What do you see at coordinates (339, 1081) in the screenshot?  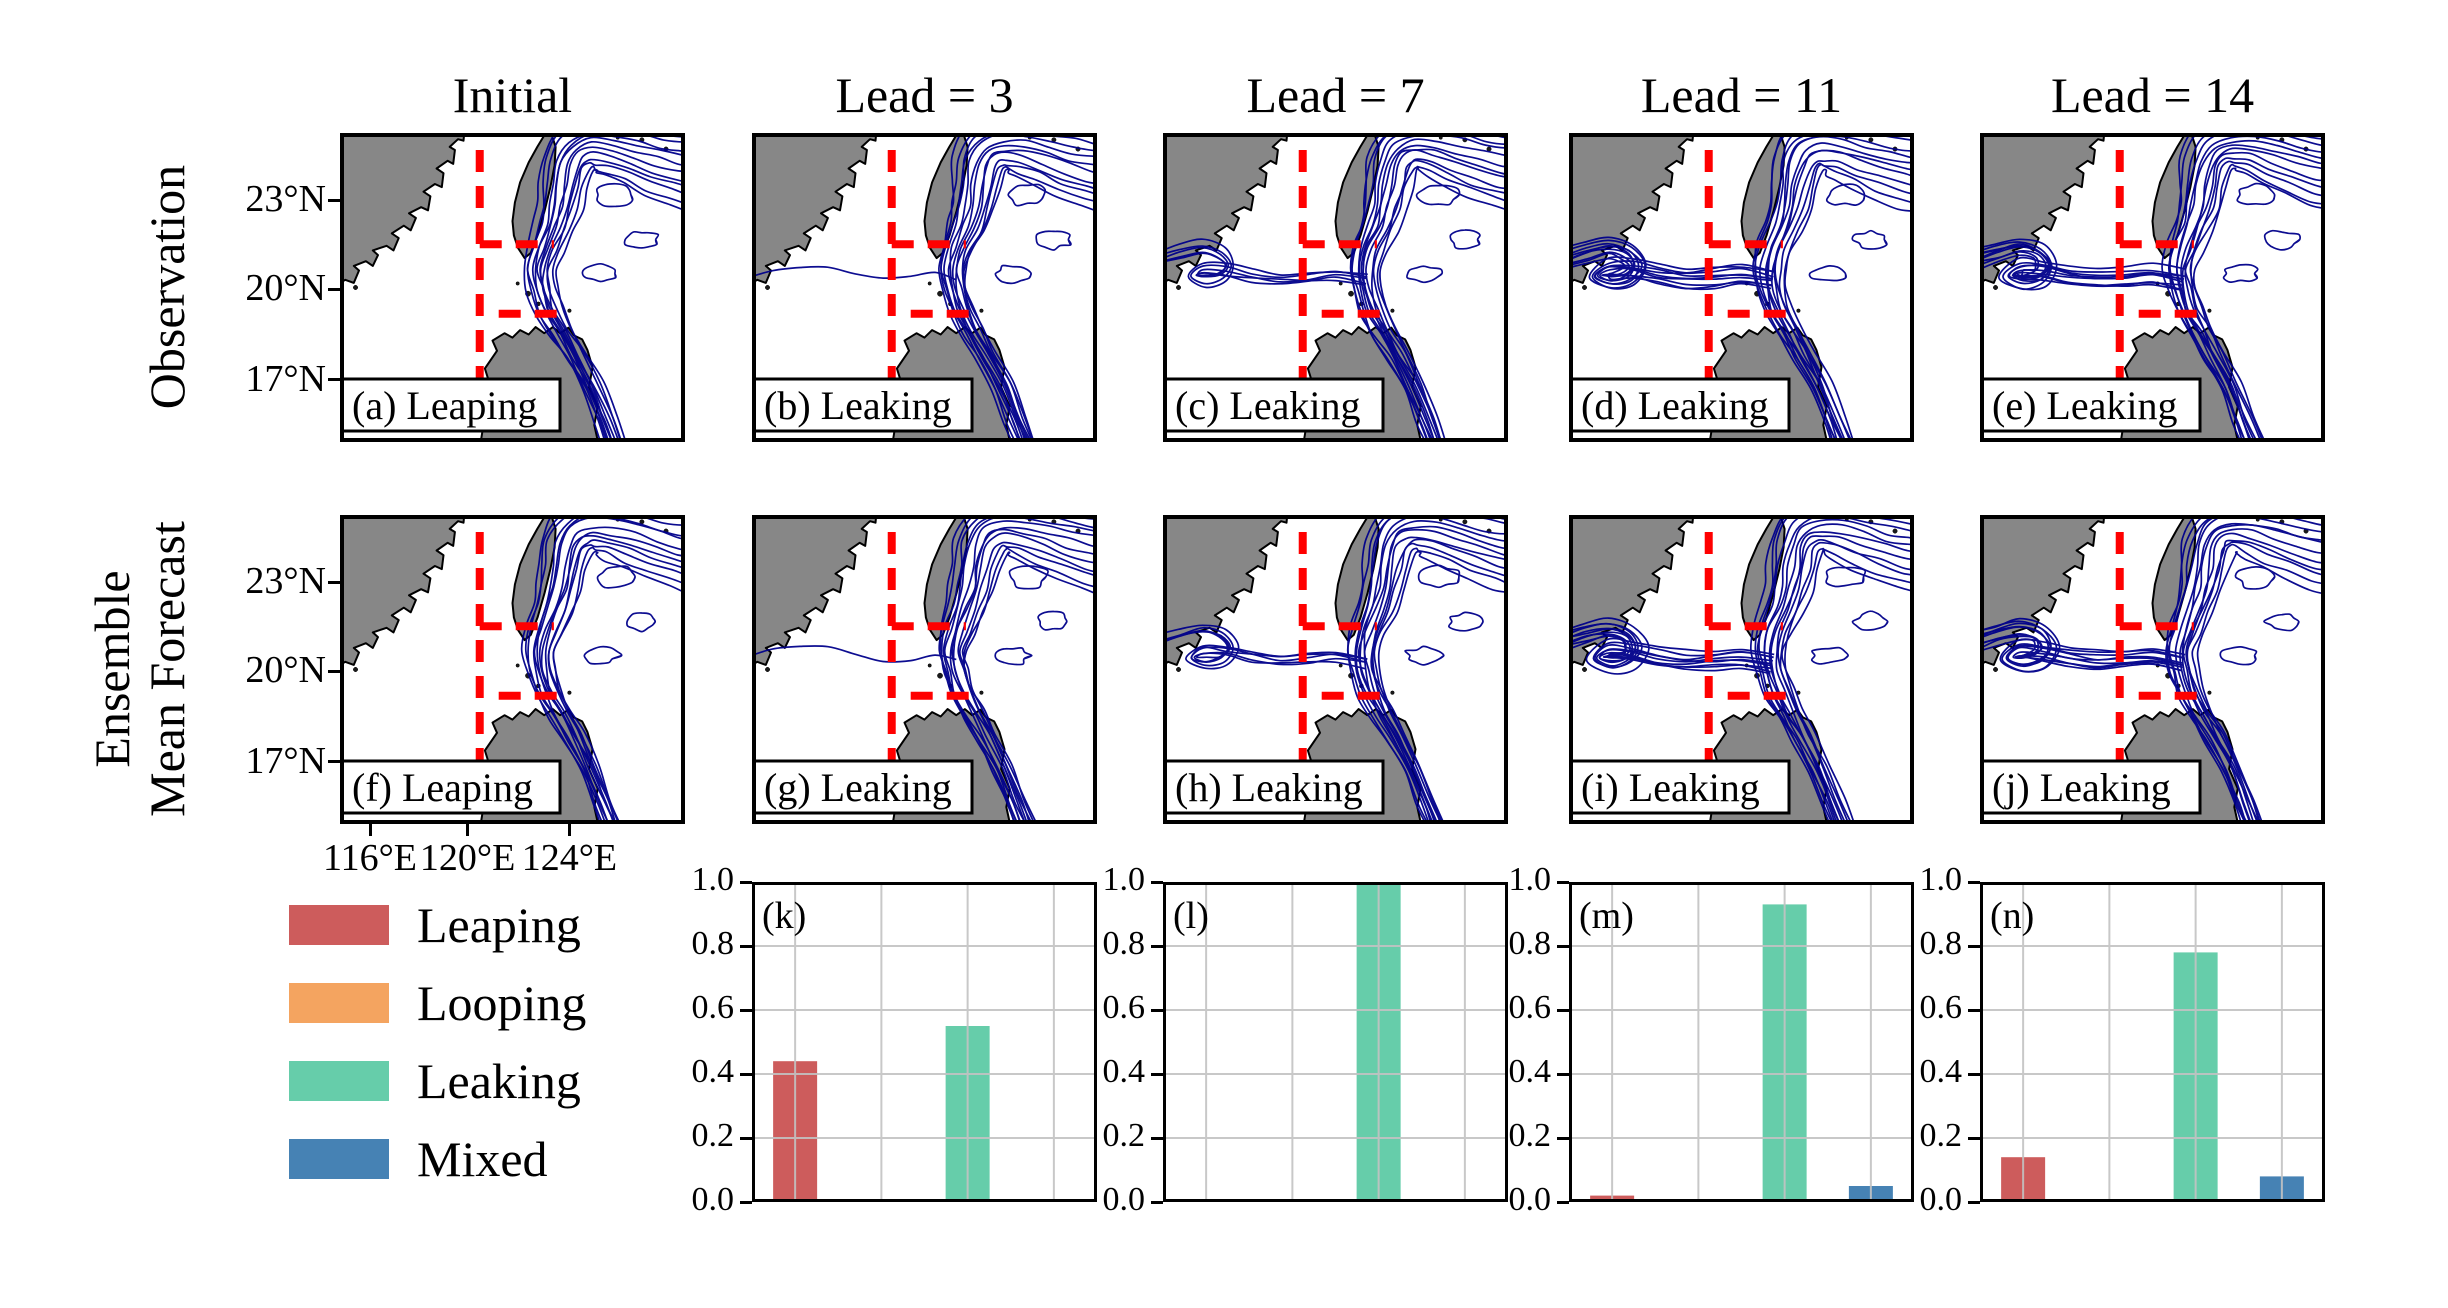 I see `legend-swatch-leaking` at bounding box center [339, 1081].